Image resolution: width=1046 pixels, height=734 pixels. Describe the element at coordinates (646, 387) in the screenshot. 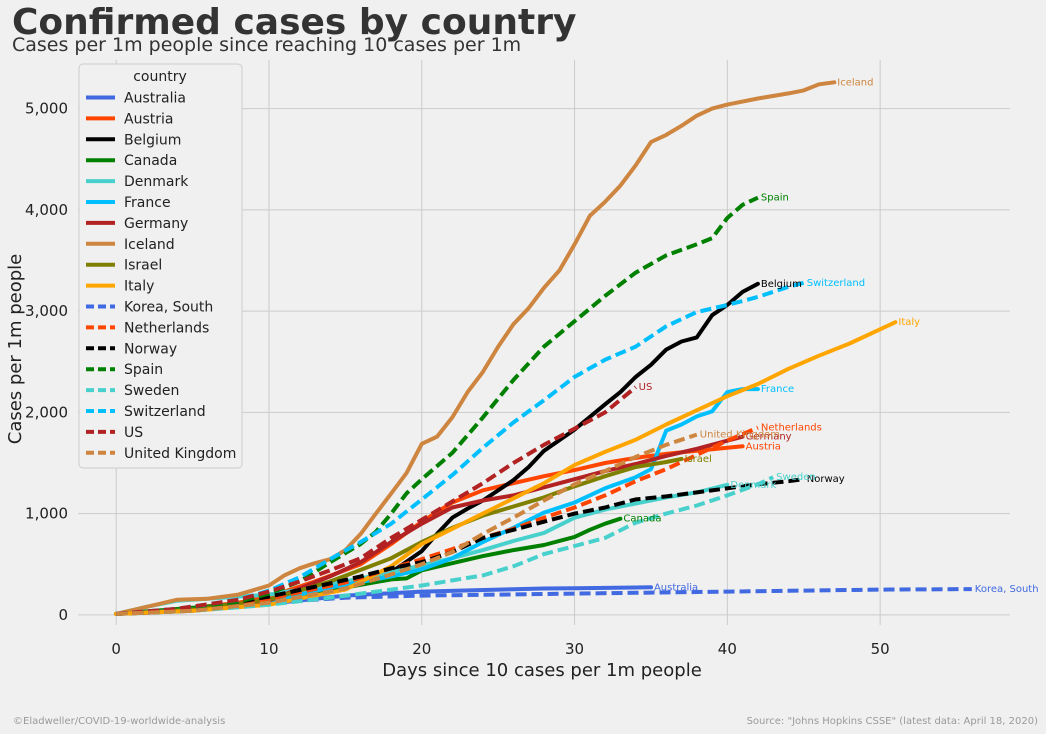

I see `end-label-us: US` at that location.